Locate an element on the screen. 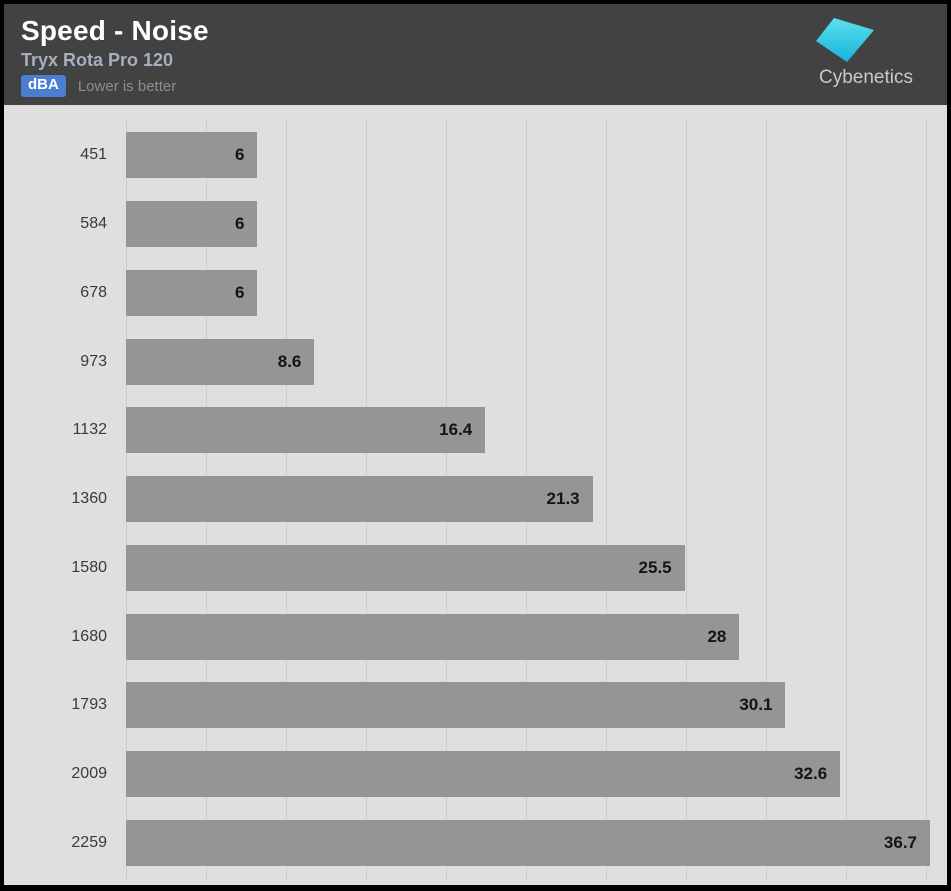 This screenshot has height=891, width=951. chart-row: 1580 25.5 is located at coordinates (475, 567).